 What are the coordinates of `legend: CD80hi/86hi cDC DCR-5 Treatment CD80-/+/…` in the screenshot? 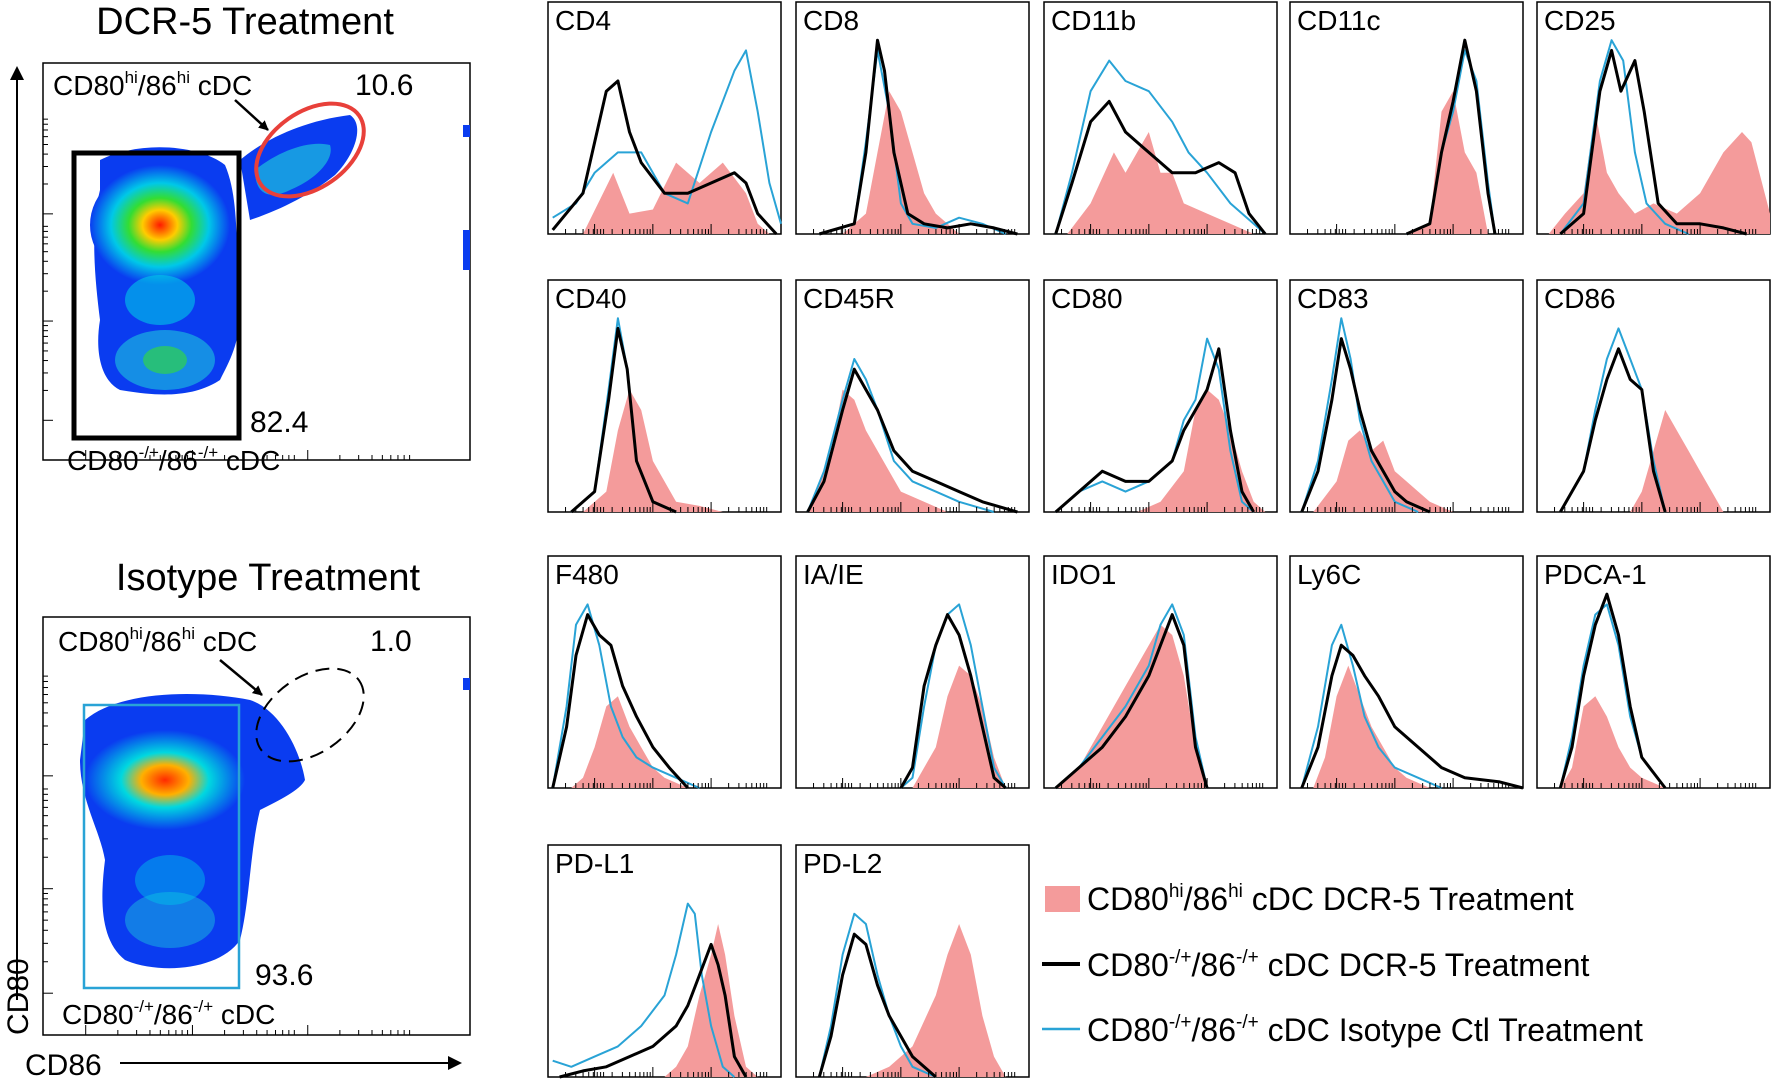 It's located at (1342, 964).